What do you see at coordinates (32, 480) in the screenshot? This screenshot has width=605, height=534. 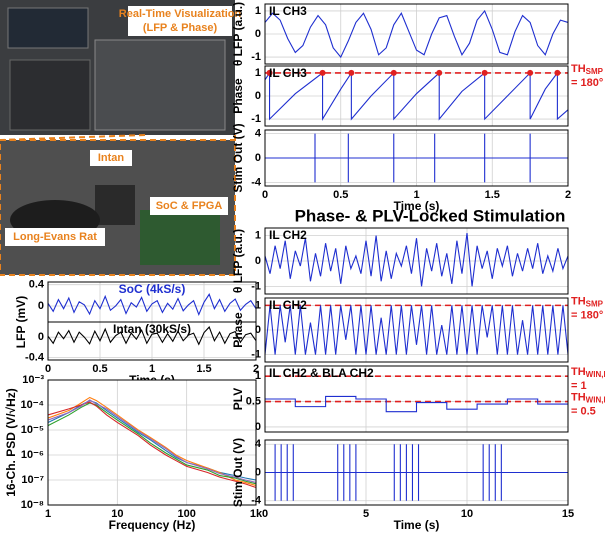 I see `y-tick-label: 10⁻⁷` at bounding box center [32, 480].